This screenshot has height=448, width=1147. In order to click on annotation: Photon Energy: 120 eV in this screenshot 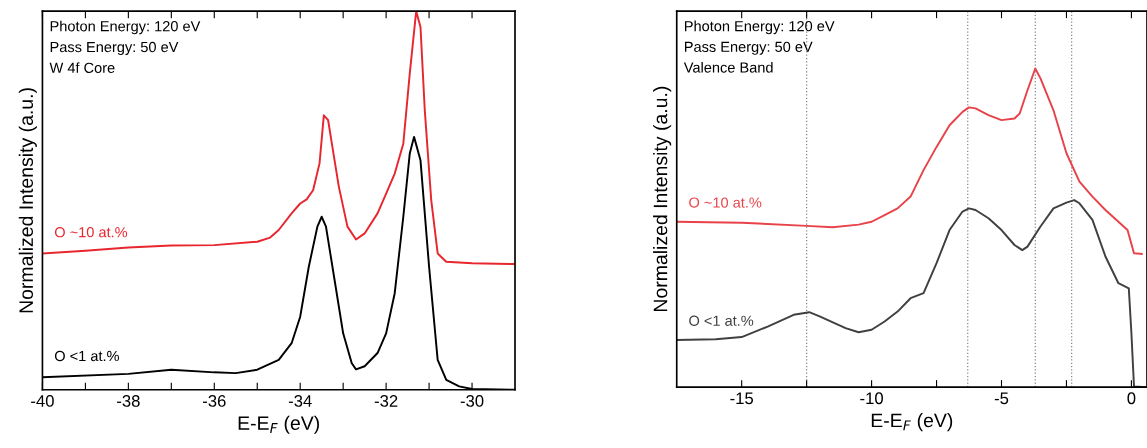, I will do `click(125, 27)`.